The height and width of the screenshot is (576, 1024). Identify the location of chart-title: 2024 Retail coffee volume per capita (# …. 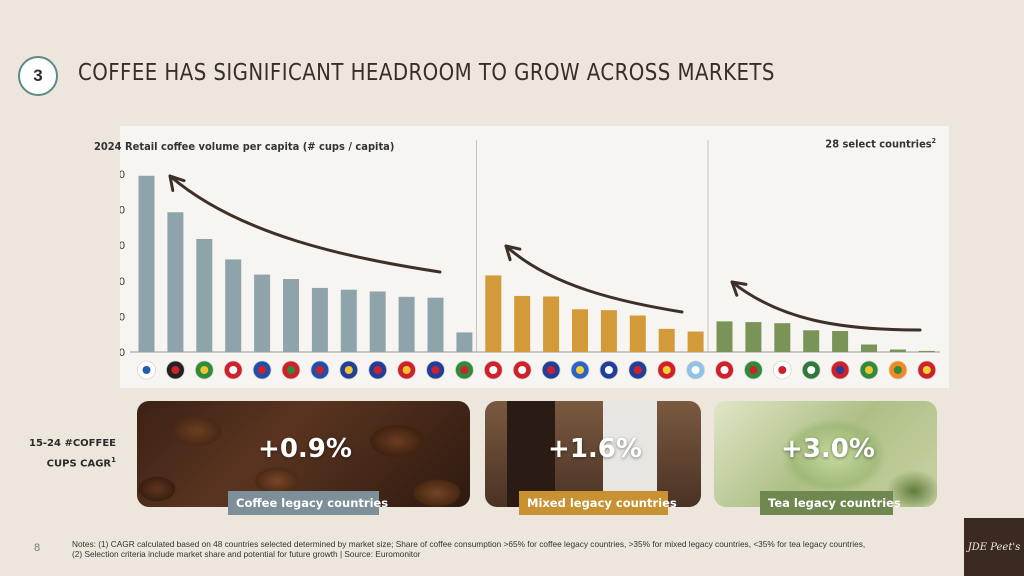
(244, 146).